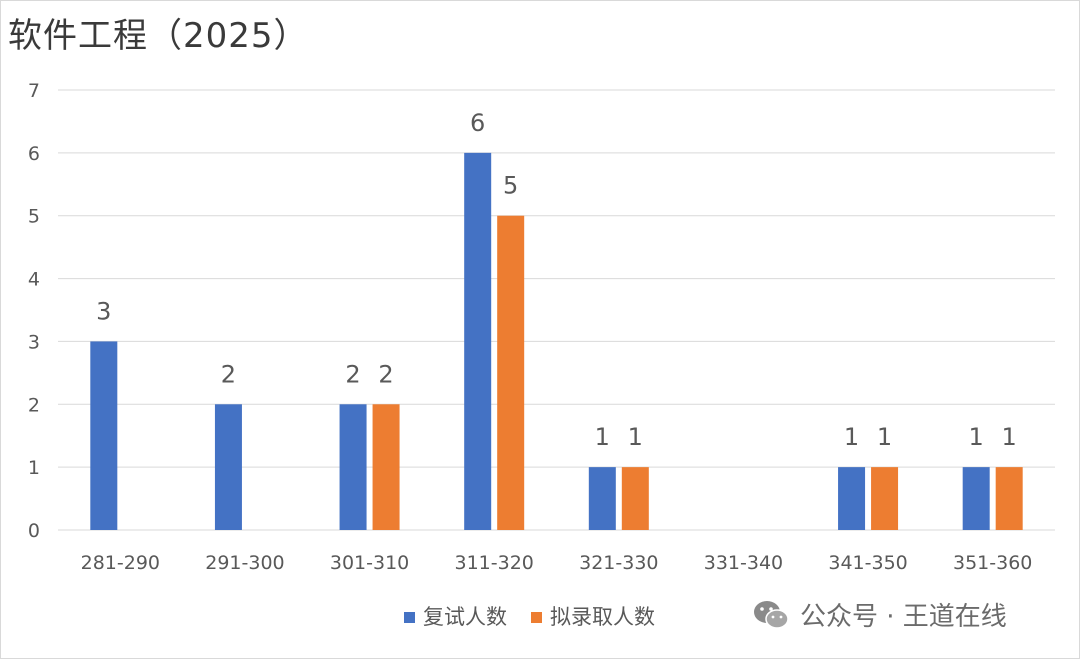  What do you see at coordinates (34, 154) in the screenshot?
I see `y-tick-label: 6` at bounding box center [34, 154].